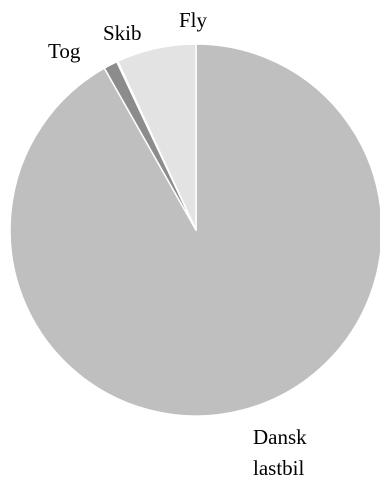 The width and height of the screenshot is (380, 477). I want to click on slice-label-skib: Skib, so click(122, 33).